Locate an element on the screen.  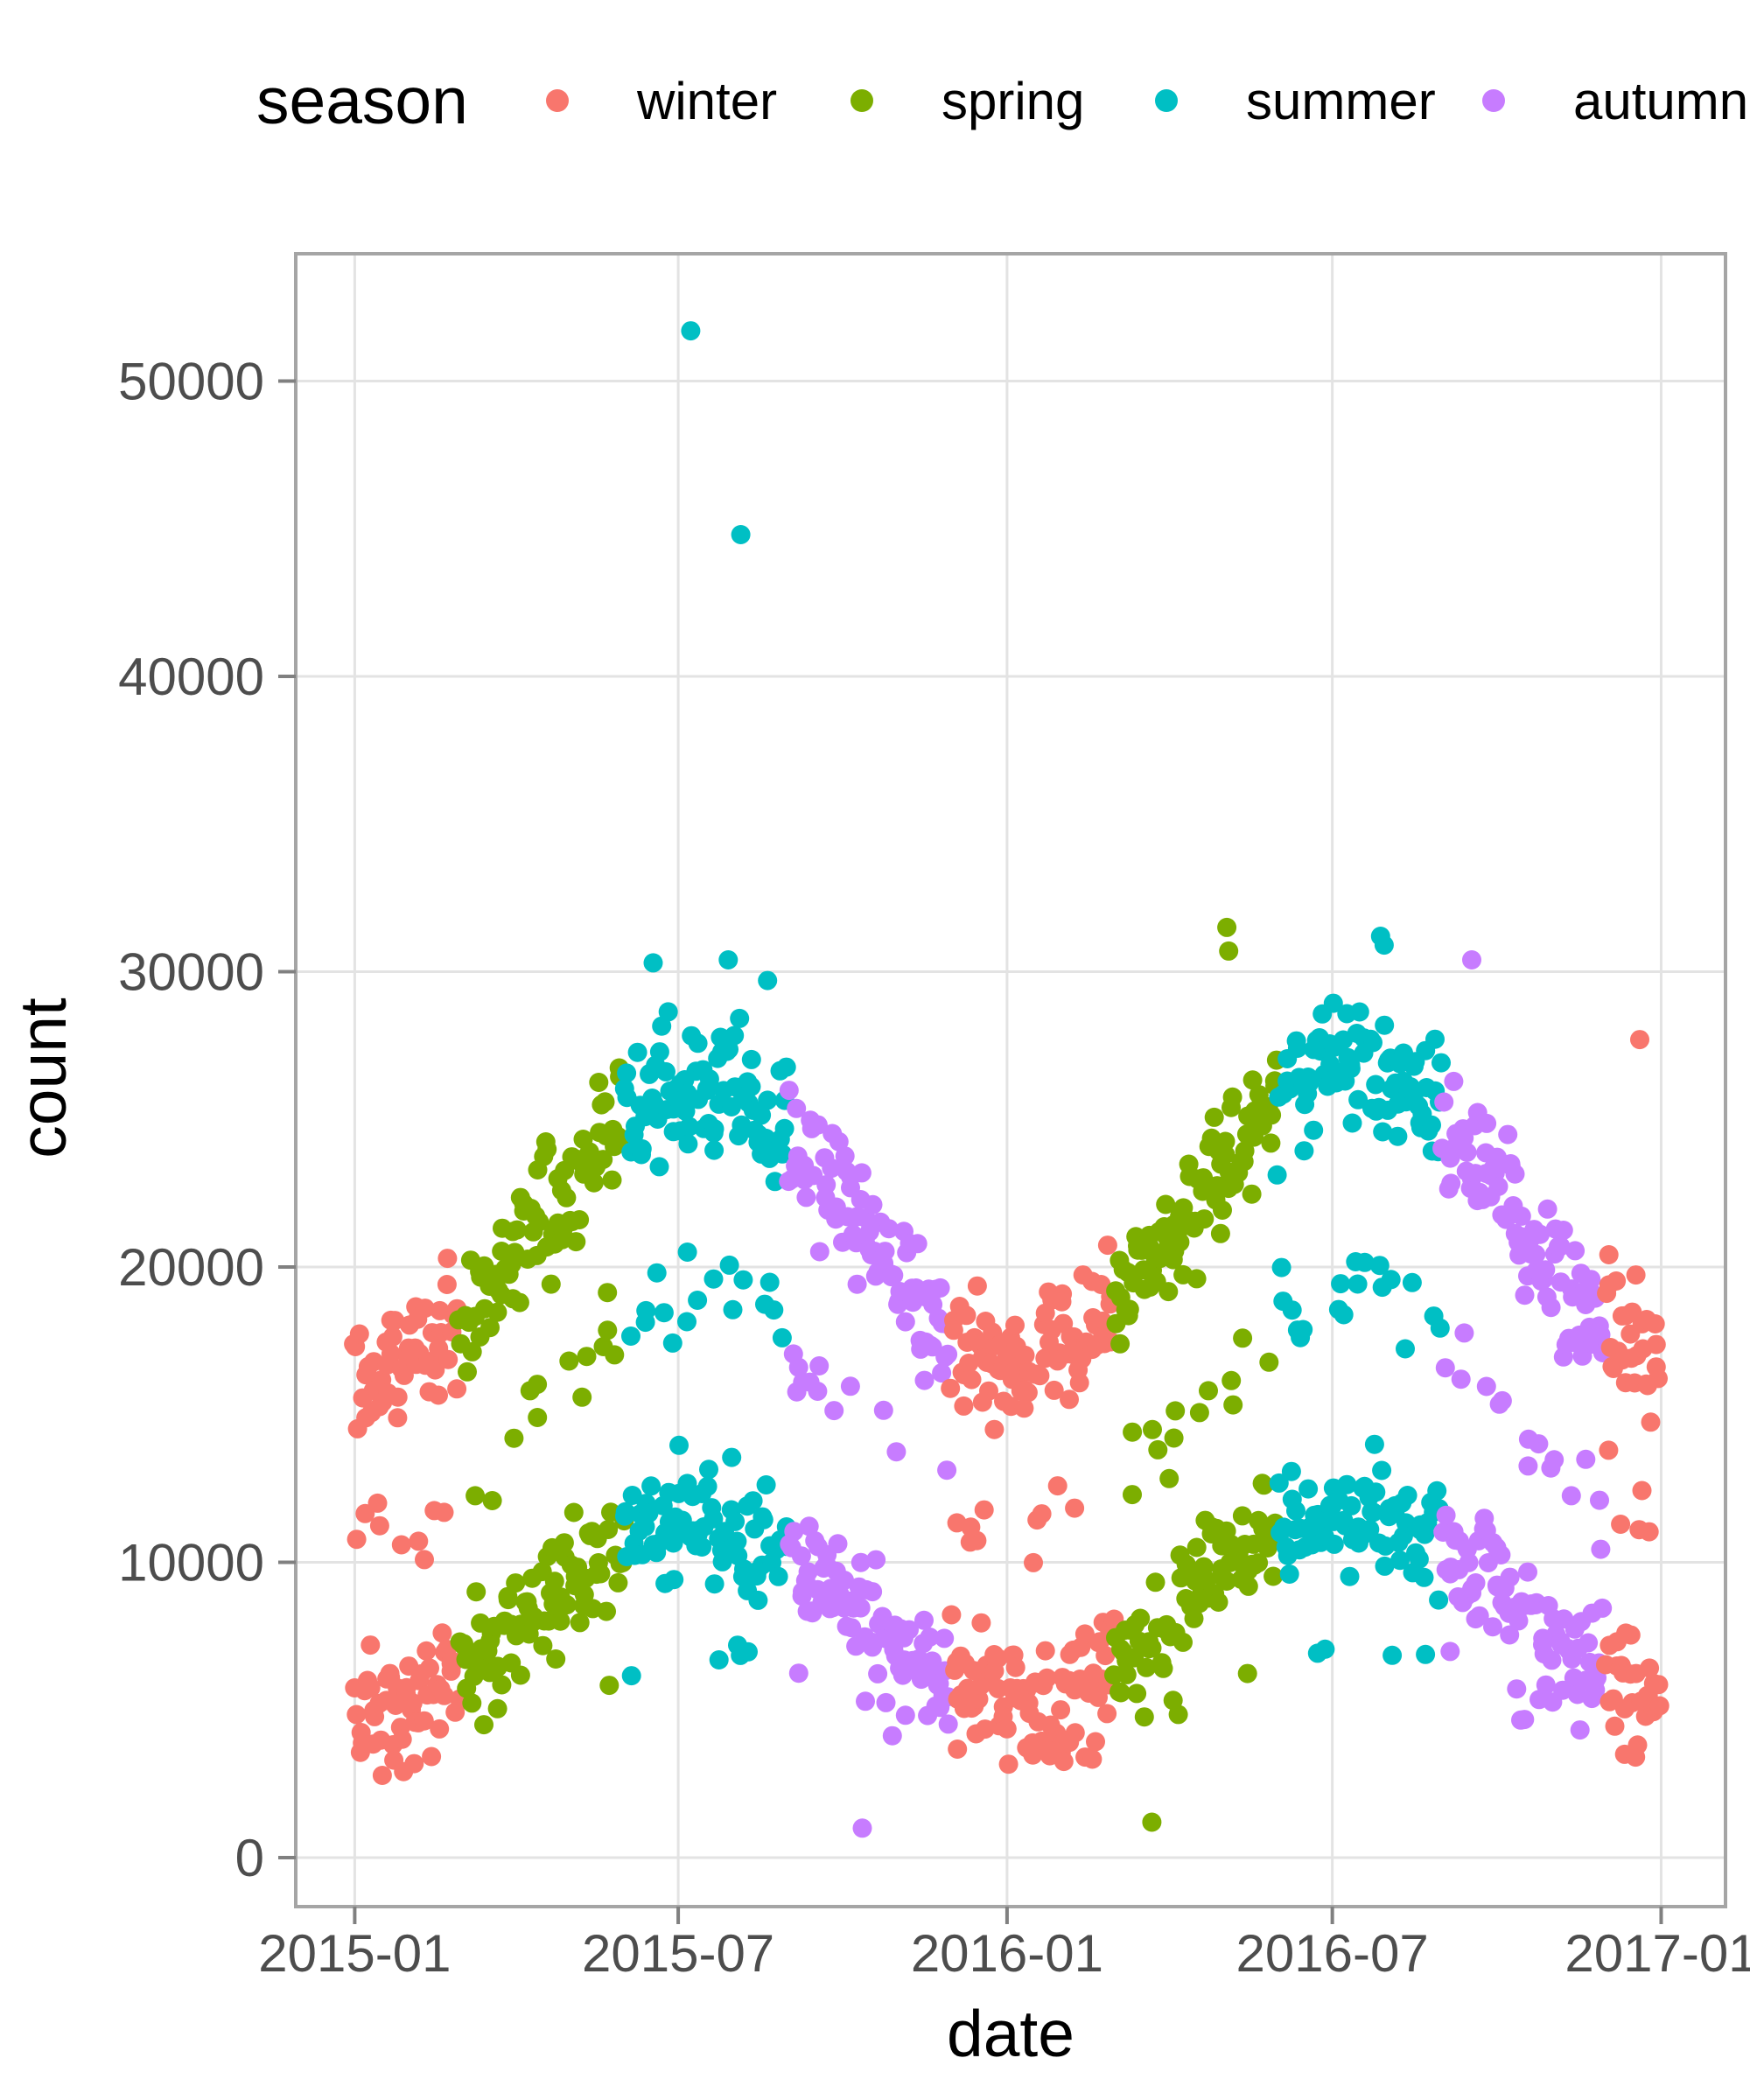
legend-label-autumn: autumn is located at coordinates (1660, 101).